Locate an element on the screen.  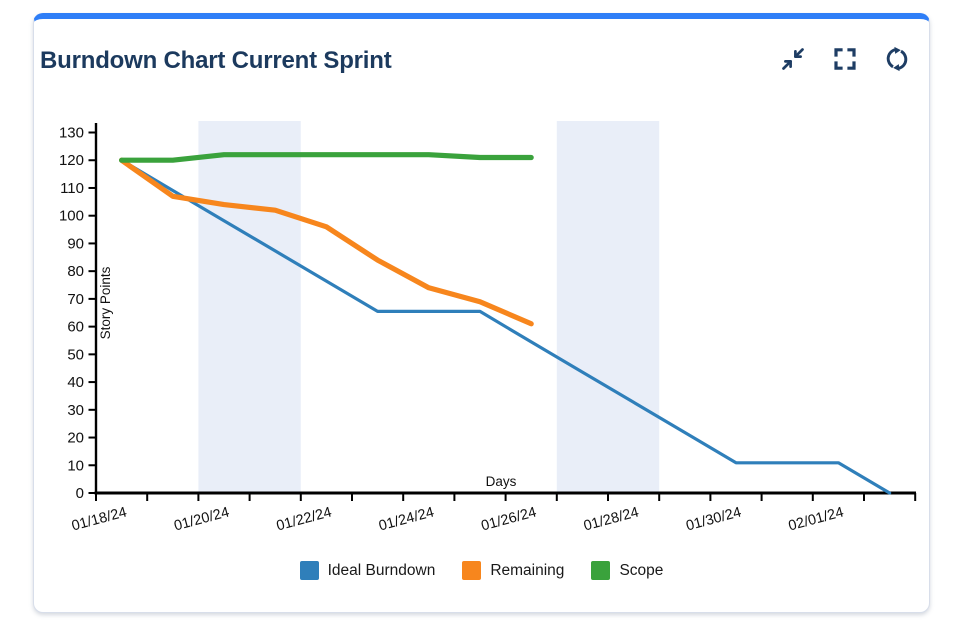
collapse-icon is located at coordinates (793, 59).